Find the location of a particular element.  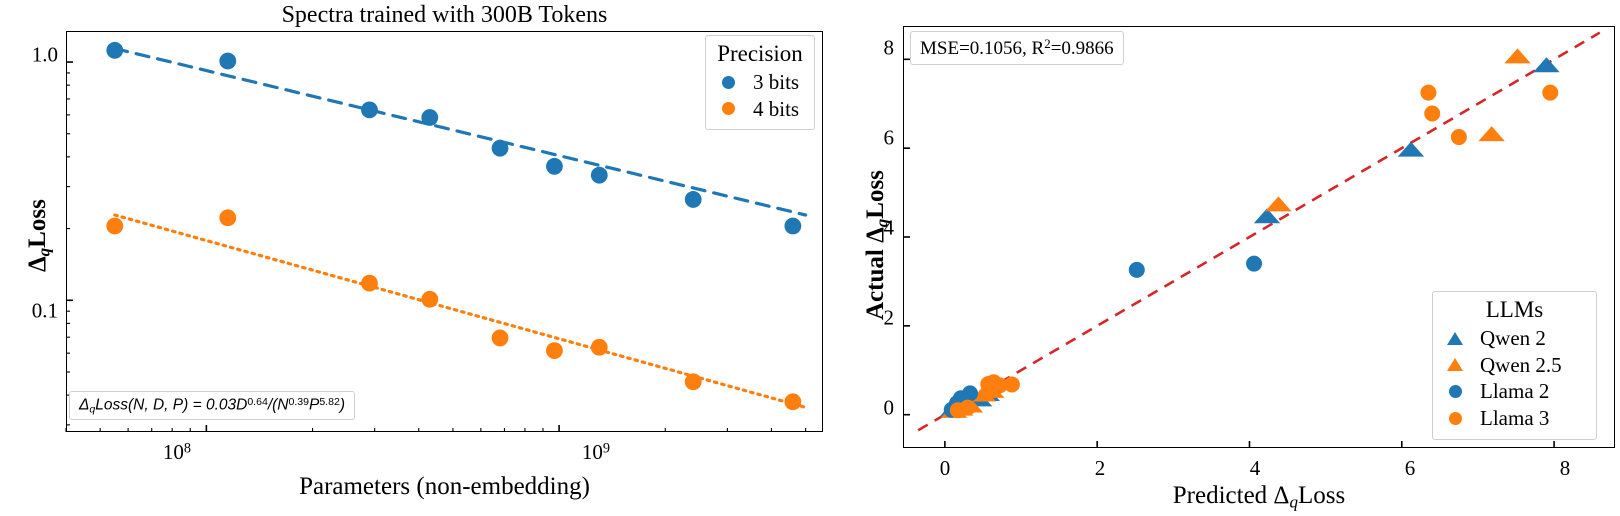

mse-value: 0.1056 is located at coordinates (996, 48).